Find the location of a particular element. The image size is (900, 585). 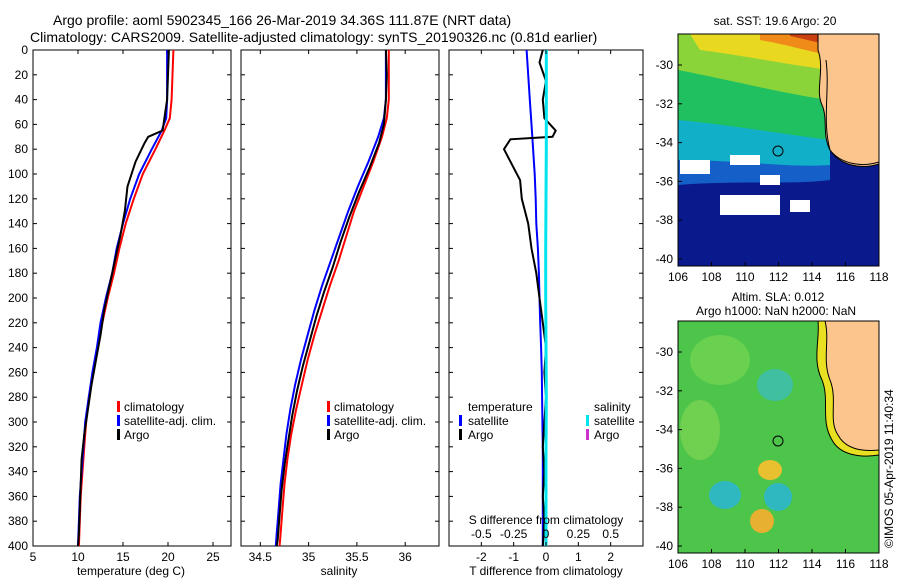

depth-tick-label: 0 is located at coordinates (24, 50).